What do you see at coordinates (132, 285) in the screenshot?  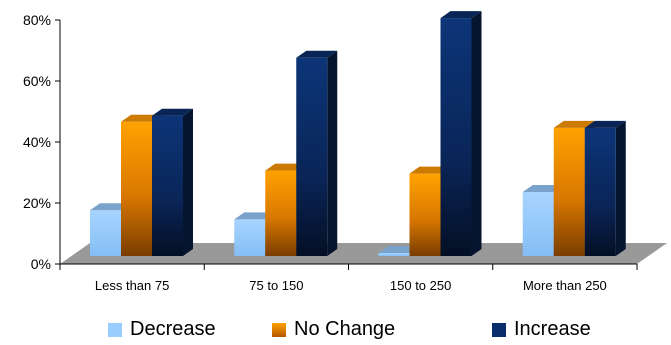 I see `x-category-label: Less than 75` at bounding box center [132, 285].